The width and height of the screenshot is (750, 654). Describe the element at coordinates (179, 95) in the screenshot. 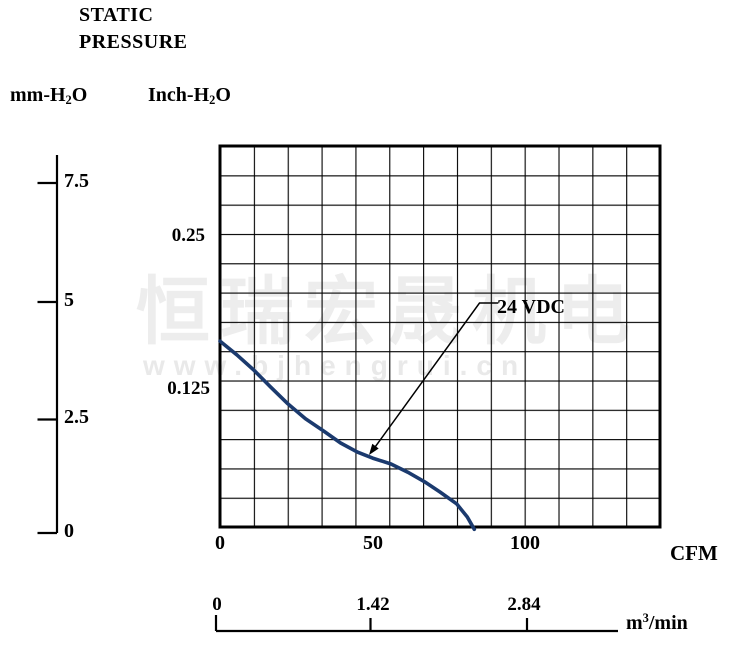

I see `unit-text: Inch-H` at that location.